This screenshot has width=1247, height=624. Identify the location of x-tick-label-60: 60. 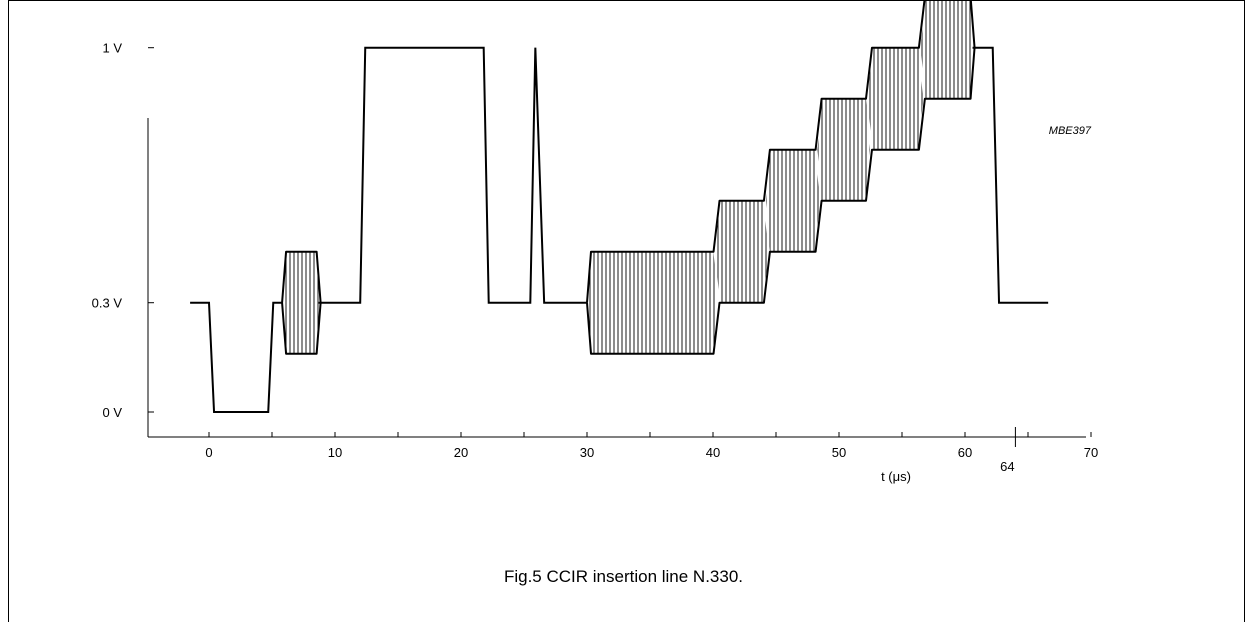
(965, 452).